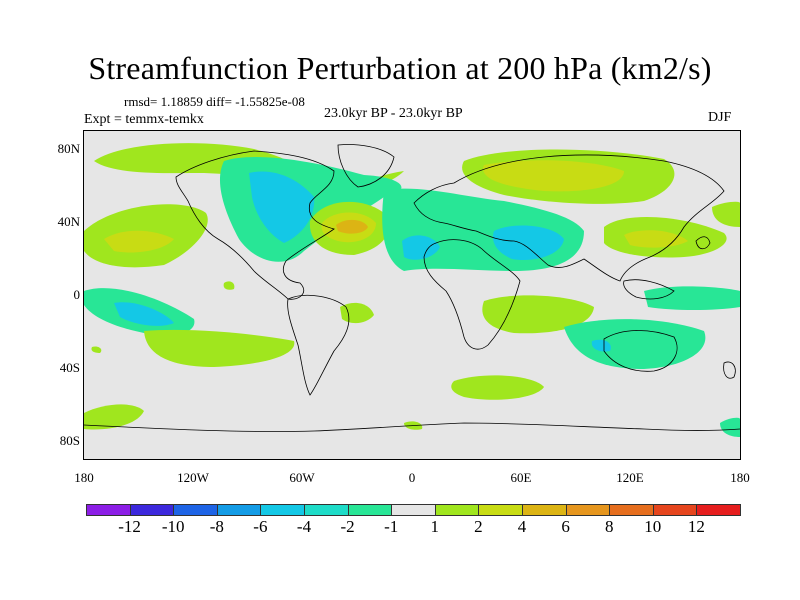 The height and width of the screenshot is (600, 800). I want to click on lat-label-80s: 80S, so click(69, 440).